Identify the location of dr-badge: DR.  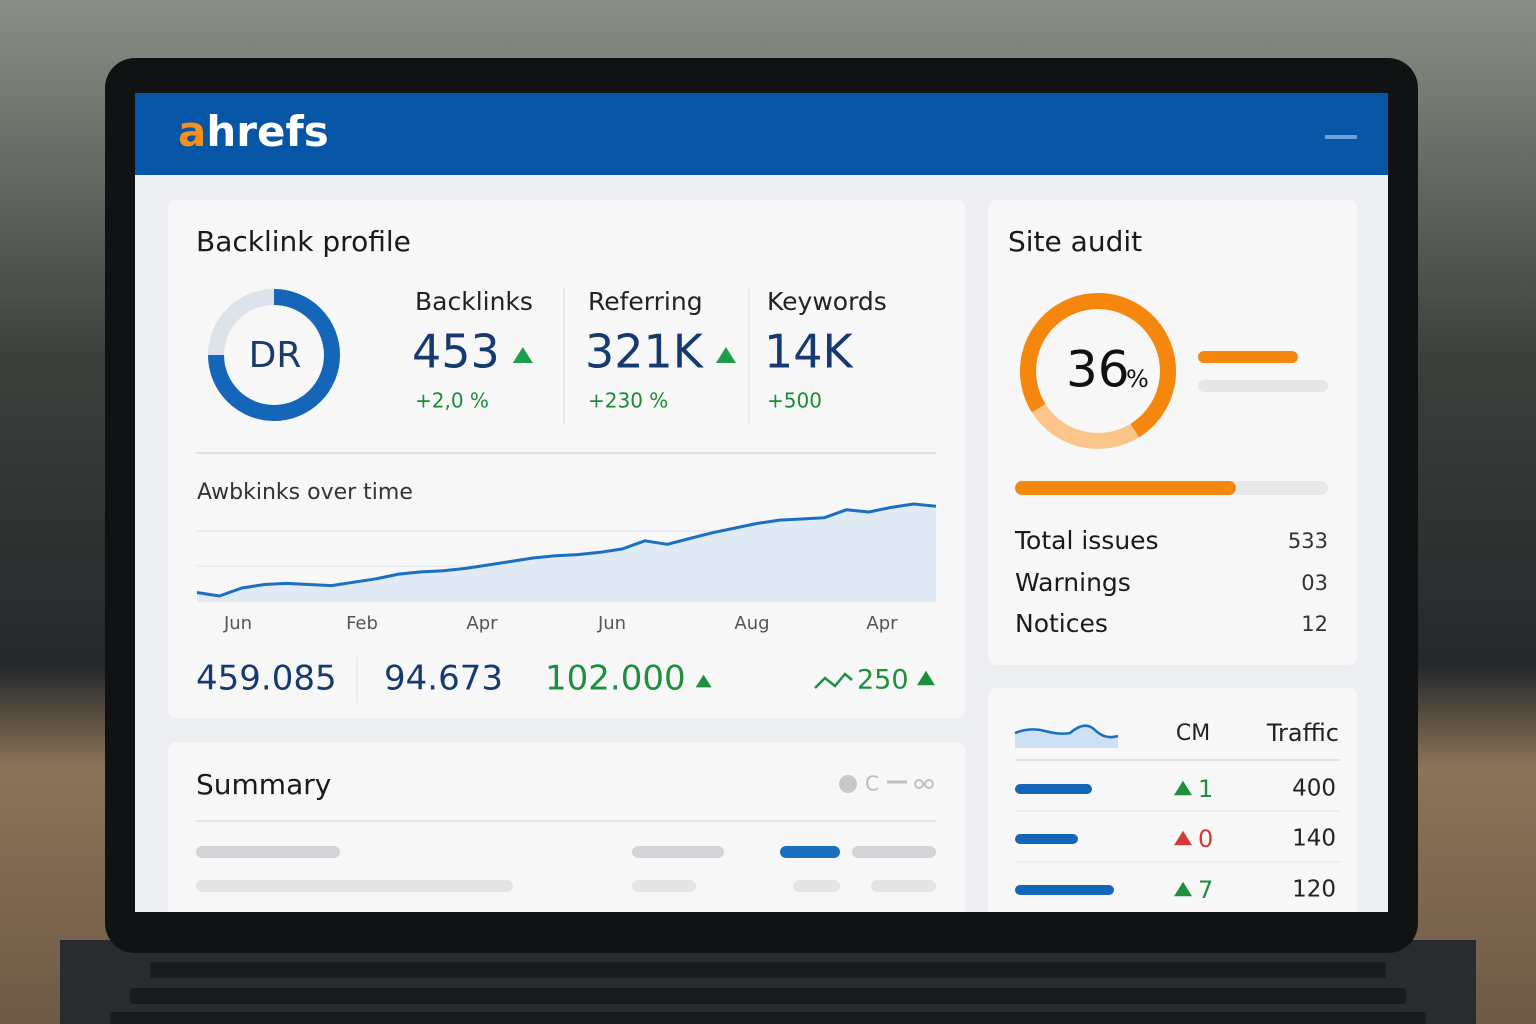
(275, 355).